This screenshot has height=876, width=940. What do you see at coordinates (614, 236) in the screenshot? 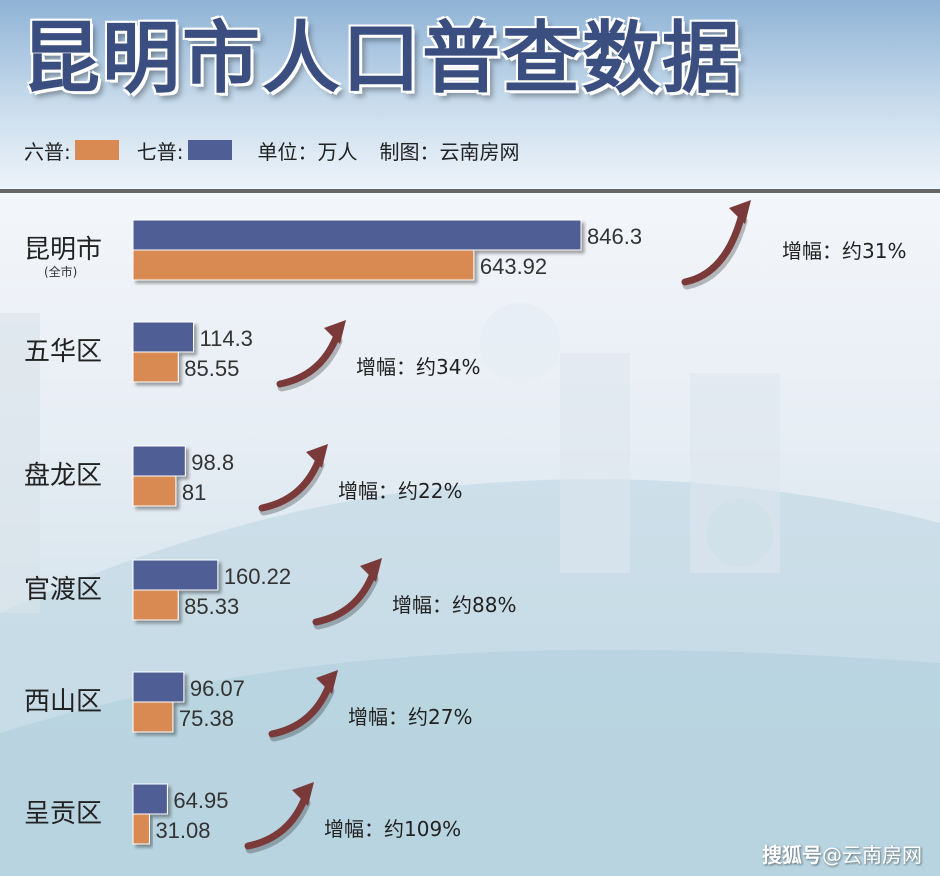
I see `data-label: 846.3` at bounding box center [614, 236].